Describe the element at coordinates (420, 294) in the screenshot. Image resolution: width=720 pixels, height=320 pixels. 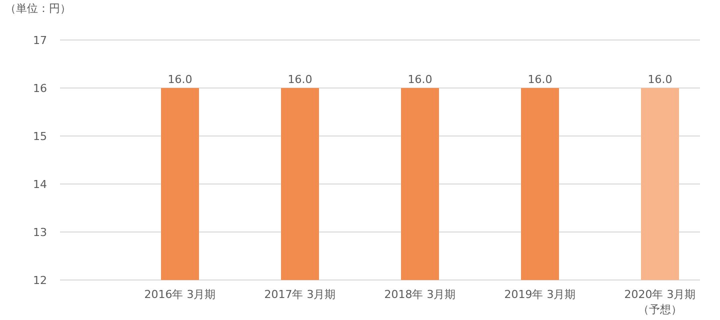
I see `x-tick-label: 2018年 3月期` at that location.